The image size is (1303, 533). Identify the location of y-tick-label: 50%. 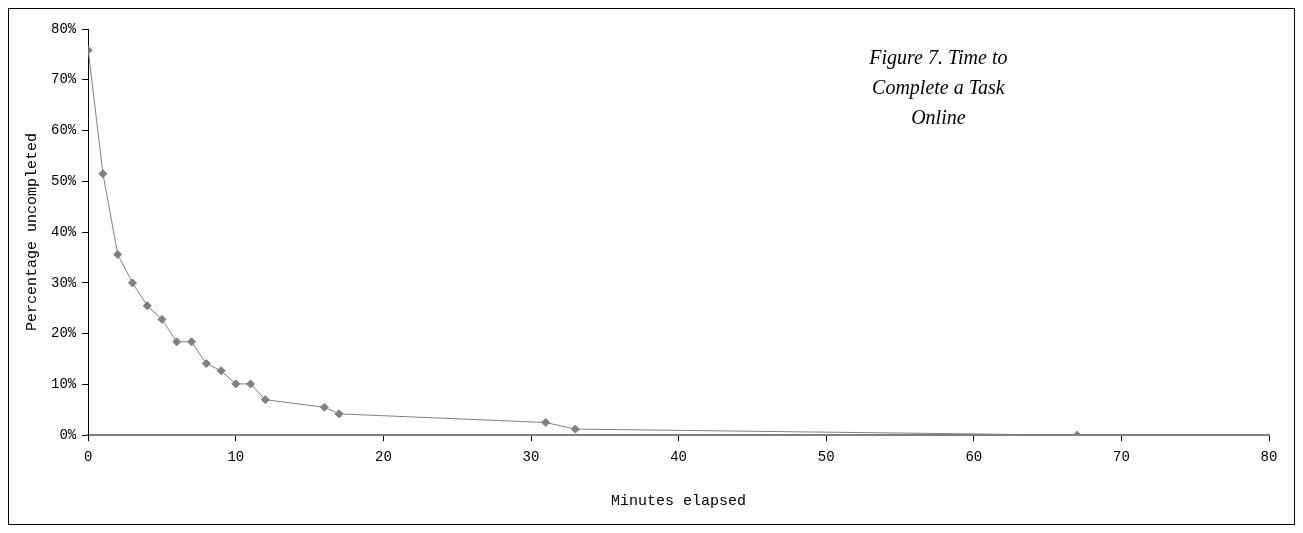
(63, 181).